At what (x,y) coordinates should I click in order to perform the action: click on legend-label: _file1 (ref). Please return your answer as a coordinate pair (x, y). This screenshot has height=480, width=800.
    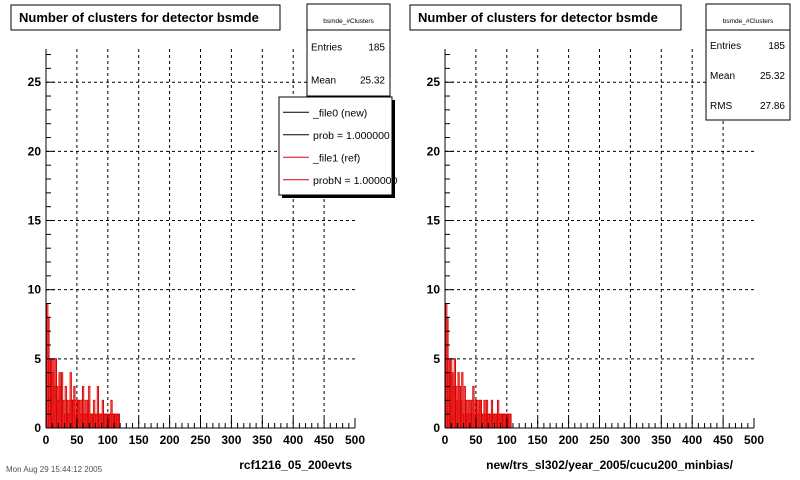
    Looking at the image, I should click on (336, 158).